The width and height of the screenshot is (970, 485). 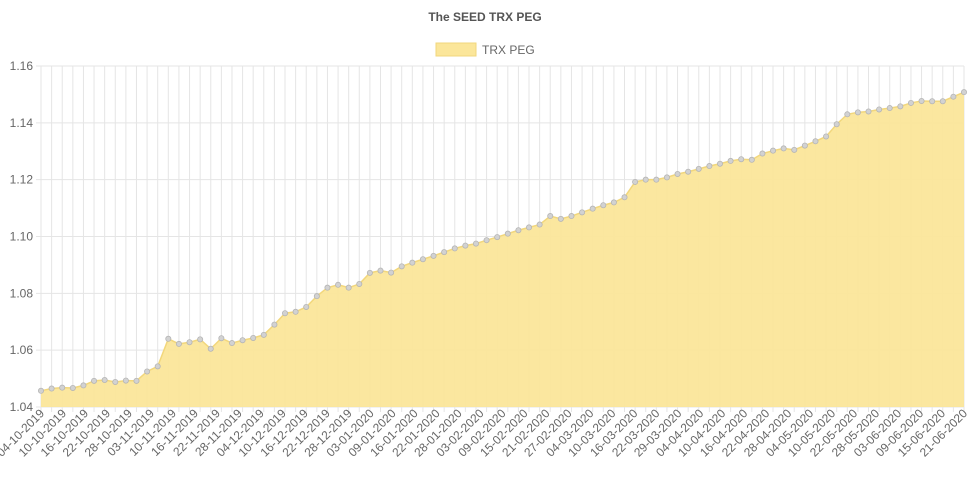 What do you see at coordinates (484, 17) in the screenshot?
I see `chart-title: The SEED TRX PEG` at bounding box center [484, 17].